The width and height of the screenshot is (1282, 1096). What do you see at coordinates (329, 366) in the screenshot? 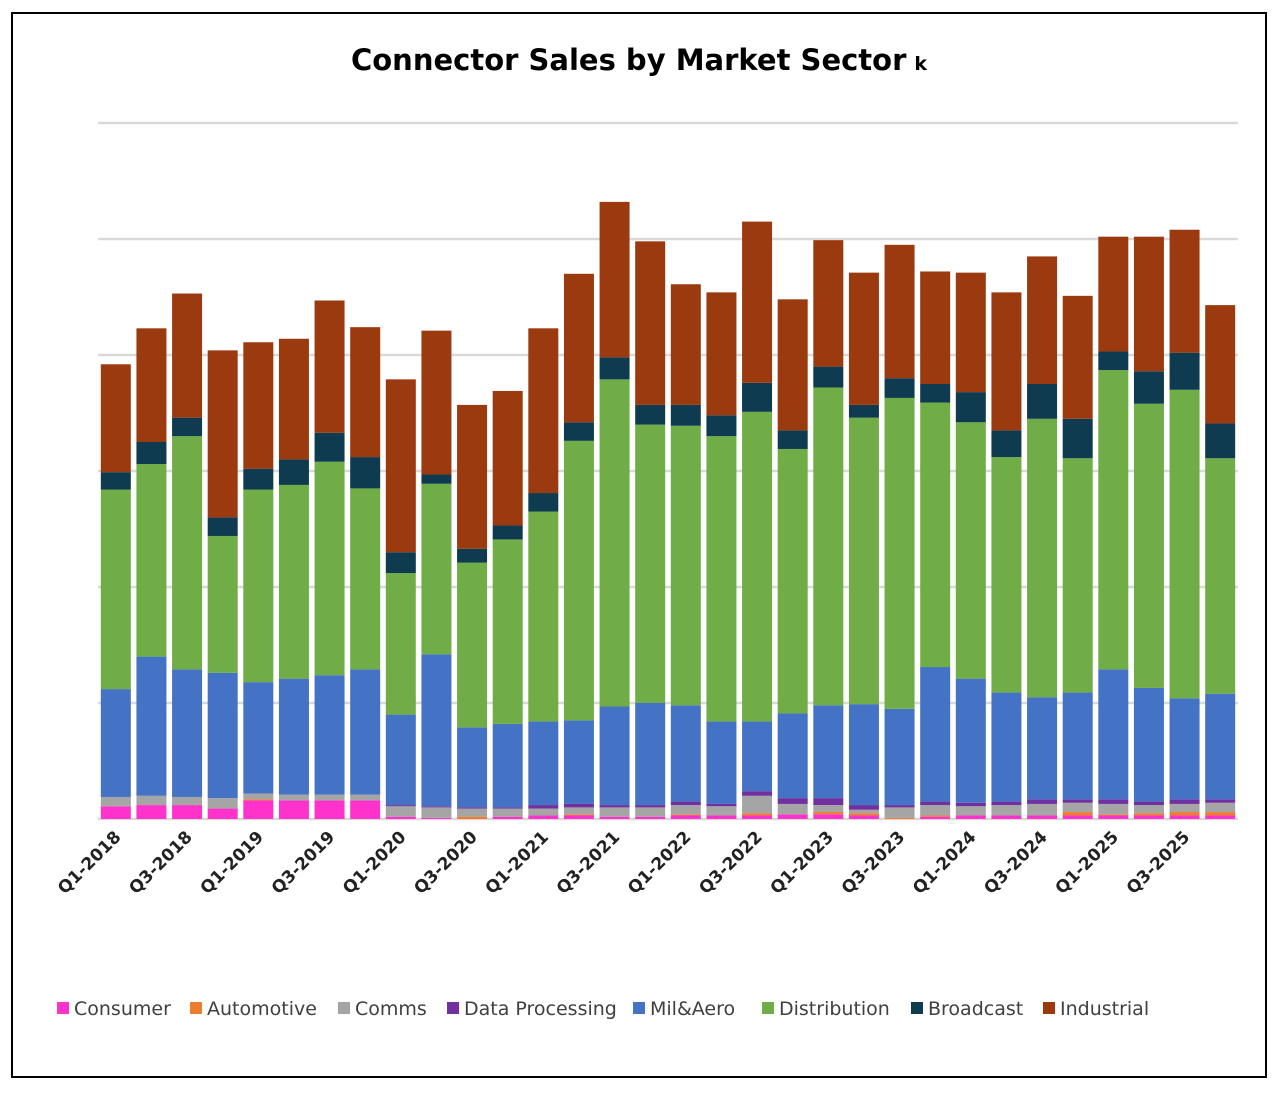
I see `bar-industrial-Q3-2019` at bounding box center [329, 366].